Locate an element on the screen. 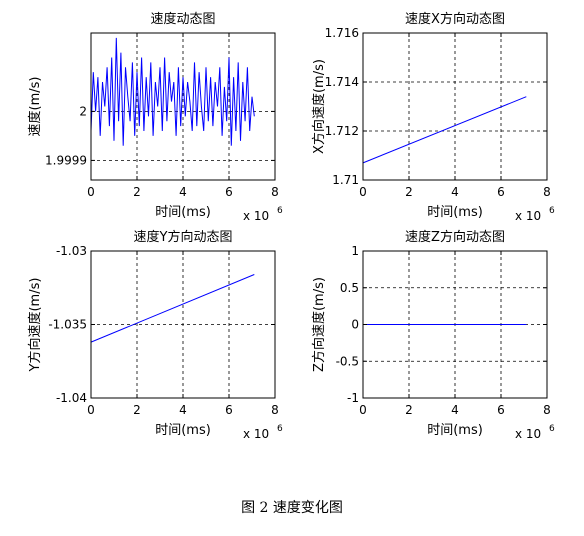 Image resolution: width=584 pixels, height=536 pixels. chart-title: 速度Y方向动态图 is located at coordinates (183, 237).